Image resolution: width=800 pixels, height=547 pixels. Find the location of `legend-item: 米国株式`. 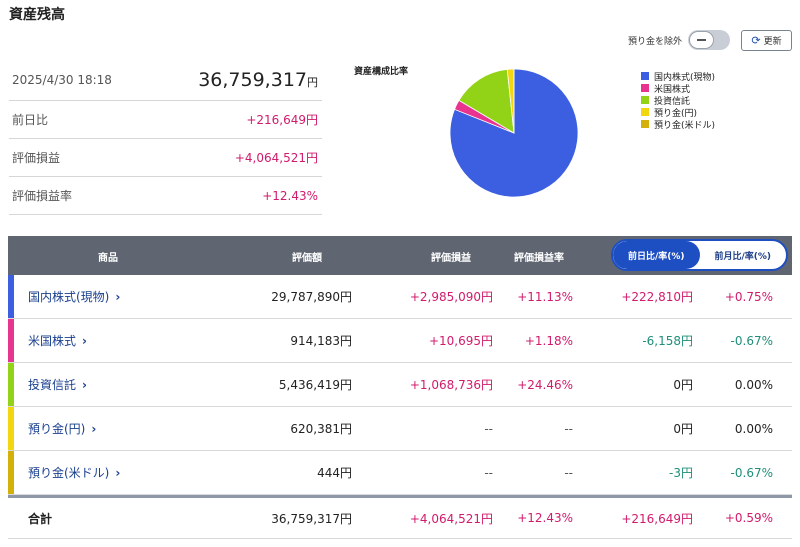

legend-item: 米国株式 is located at coordinates (678, 88).